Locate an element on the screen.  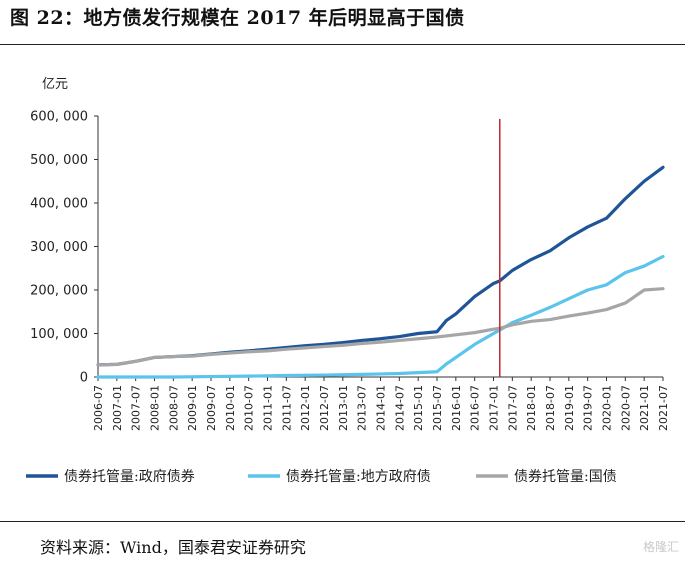
y-unit-label: 亿元 is located at coordinates (55, 84).